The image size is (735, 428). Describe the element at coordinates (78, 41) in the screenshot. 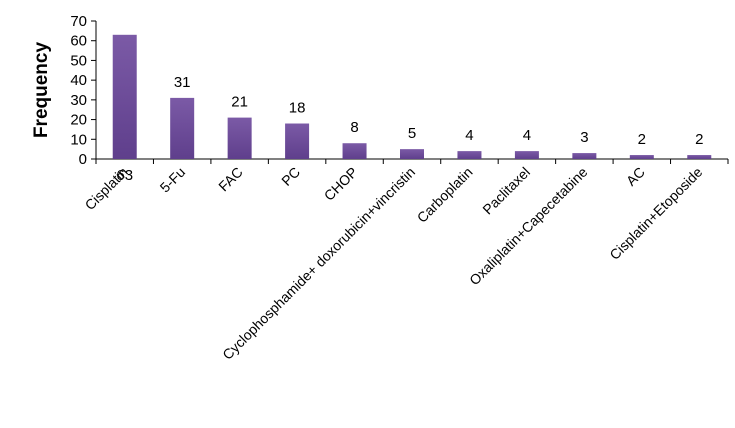

I see `y-tick-label: 60` at that location.